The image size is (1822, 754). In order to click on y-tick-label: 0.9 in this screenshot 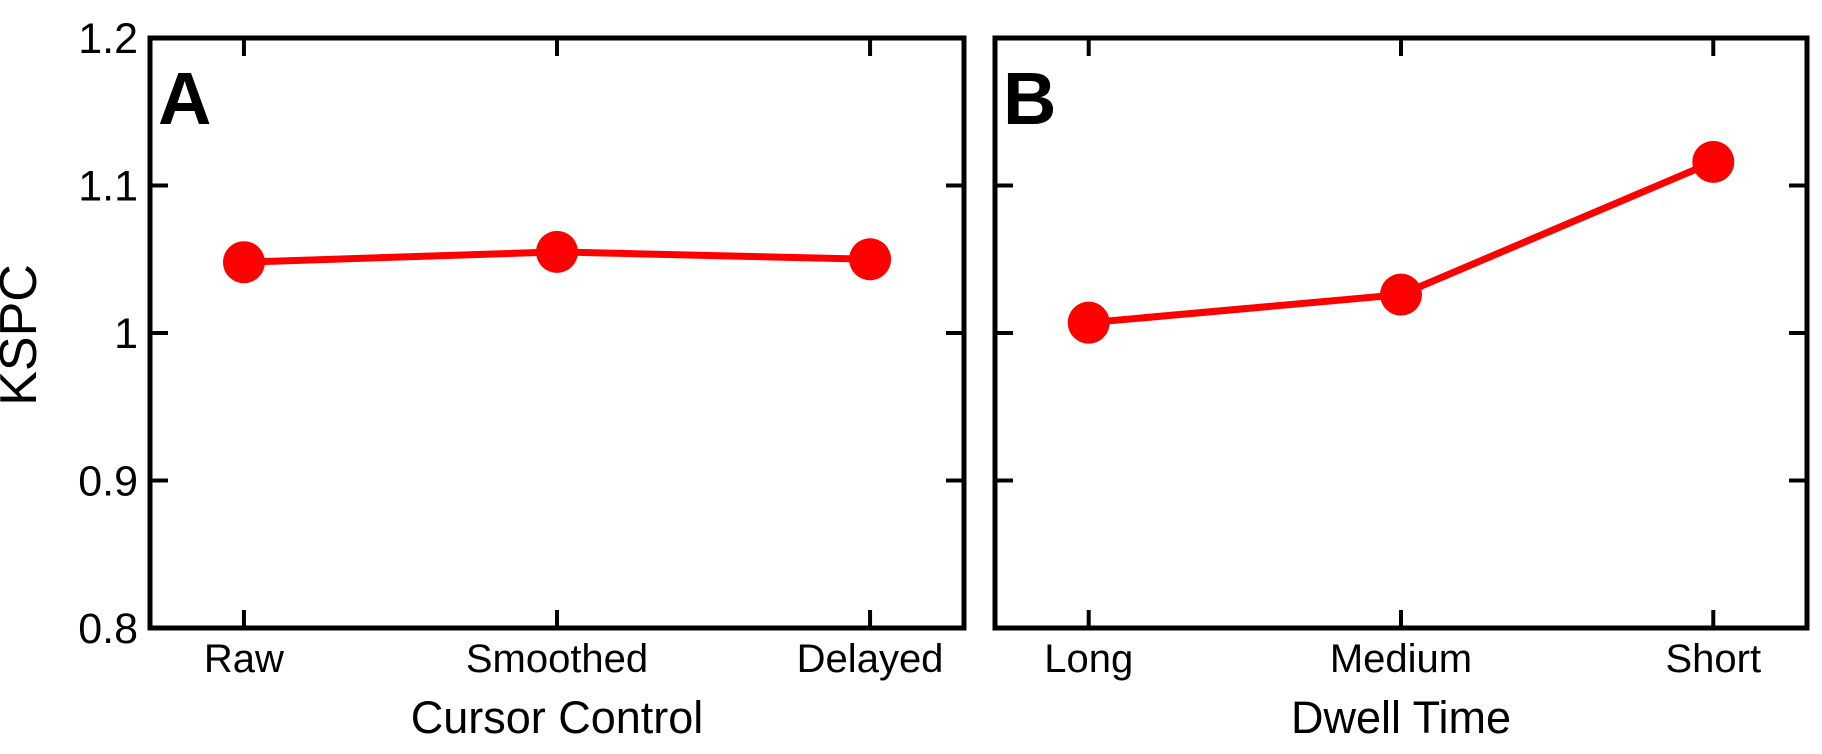, I will do `click(108, 482)`.